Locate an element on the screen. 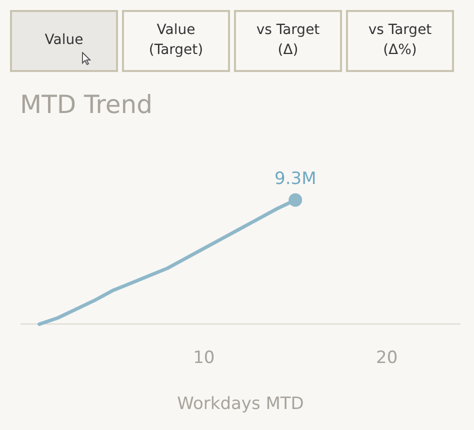 Image resolution: width=474 pixels, height=430 pixels. x-tick-label: 10 is located at coordinates (204, 358).